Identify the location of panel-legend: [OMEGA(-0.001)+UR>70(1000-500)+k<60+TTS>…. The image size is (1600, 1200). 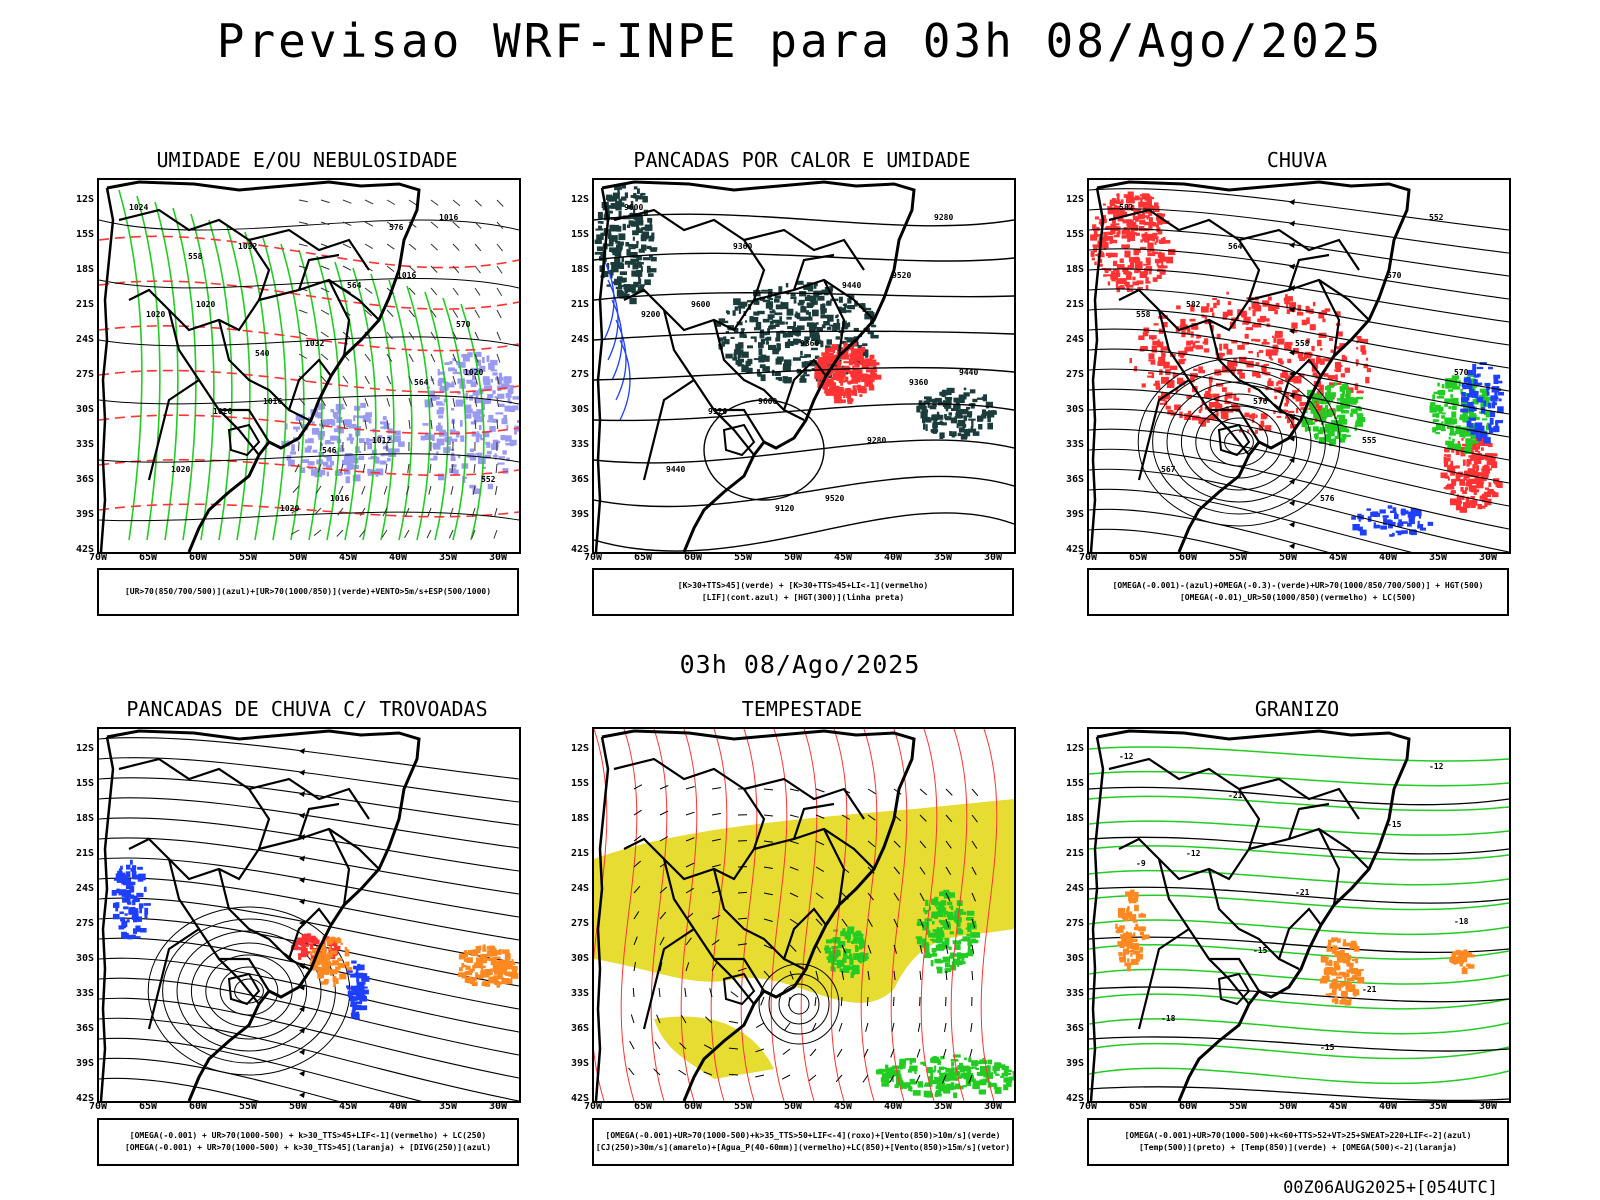
(1298, 1142).